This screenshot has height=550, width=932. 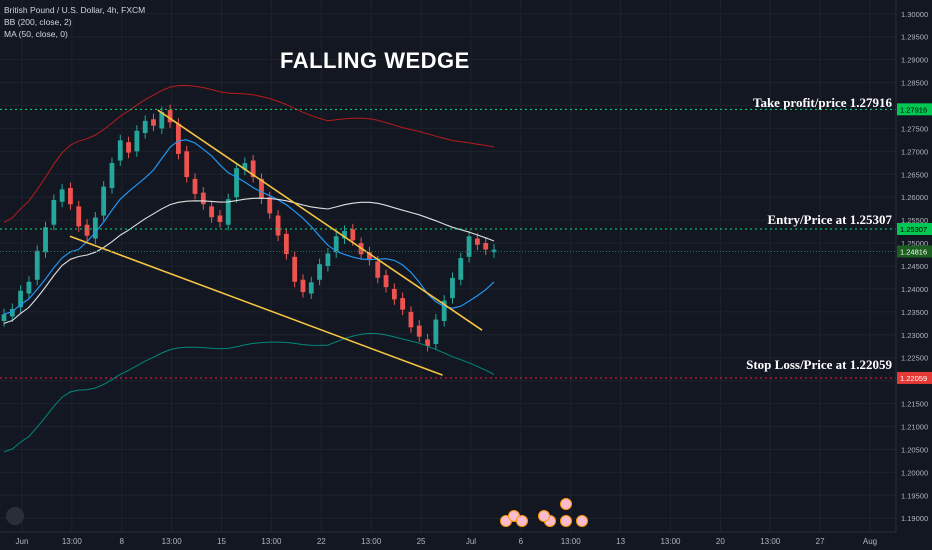 I want to click on y-tick-label: 1.23000, so click(x=914, y=335).